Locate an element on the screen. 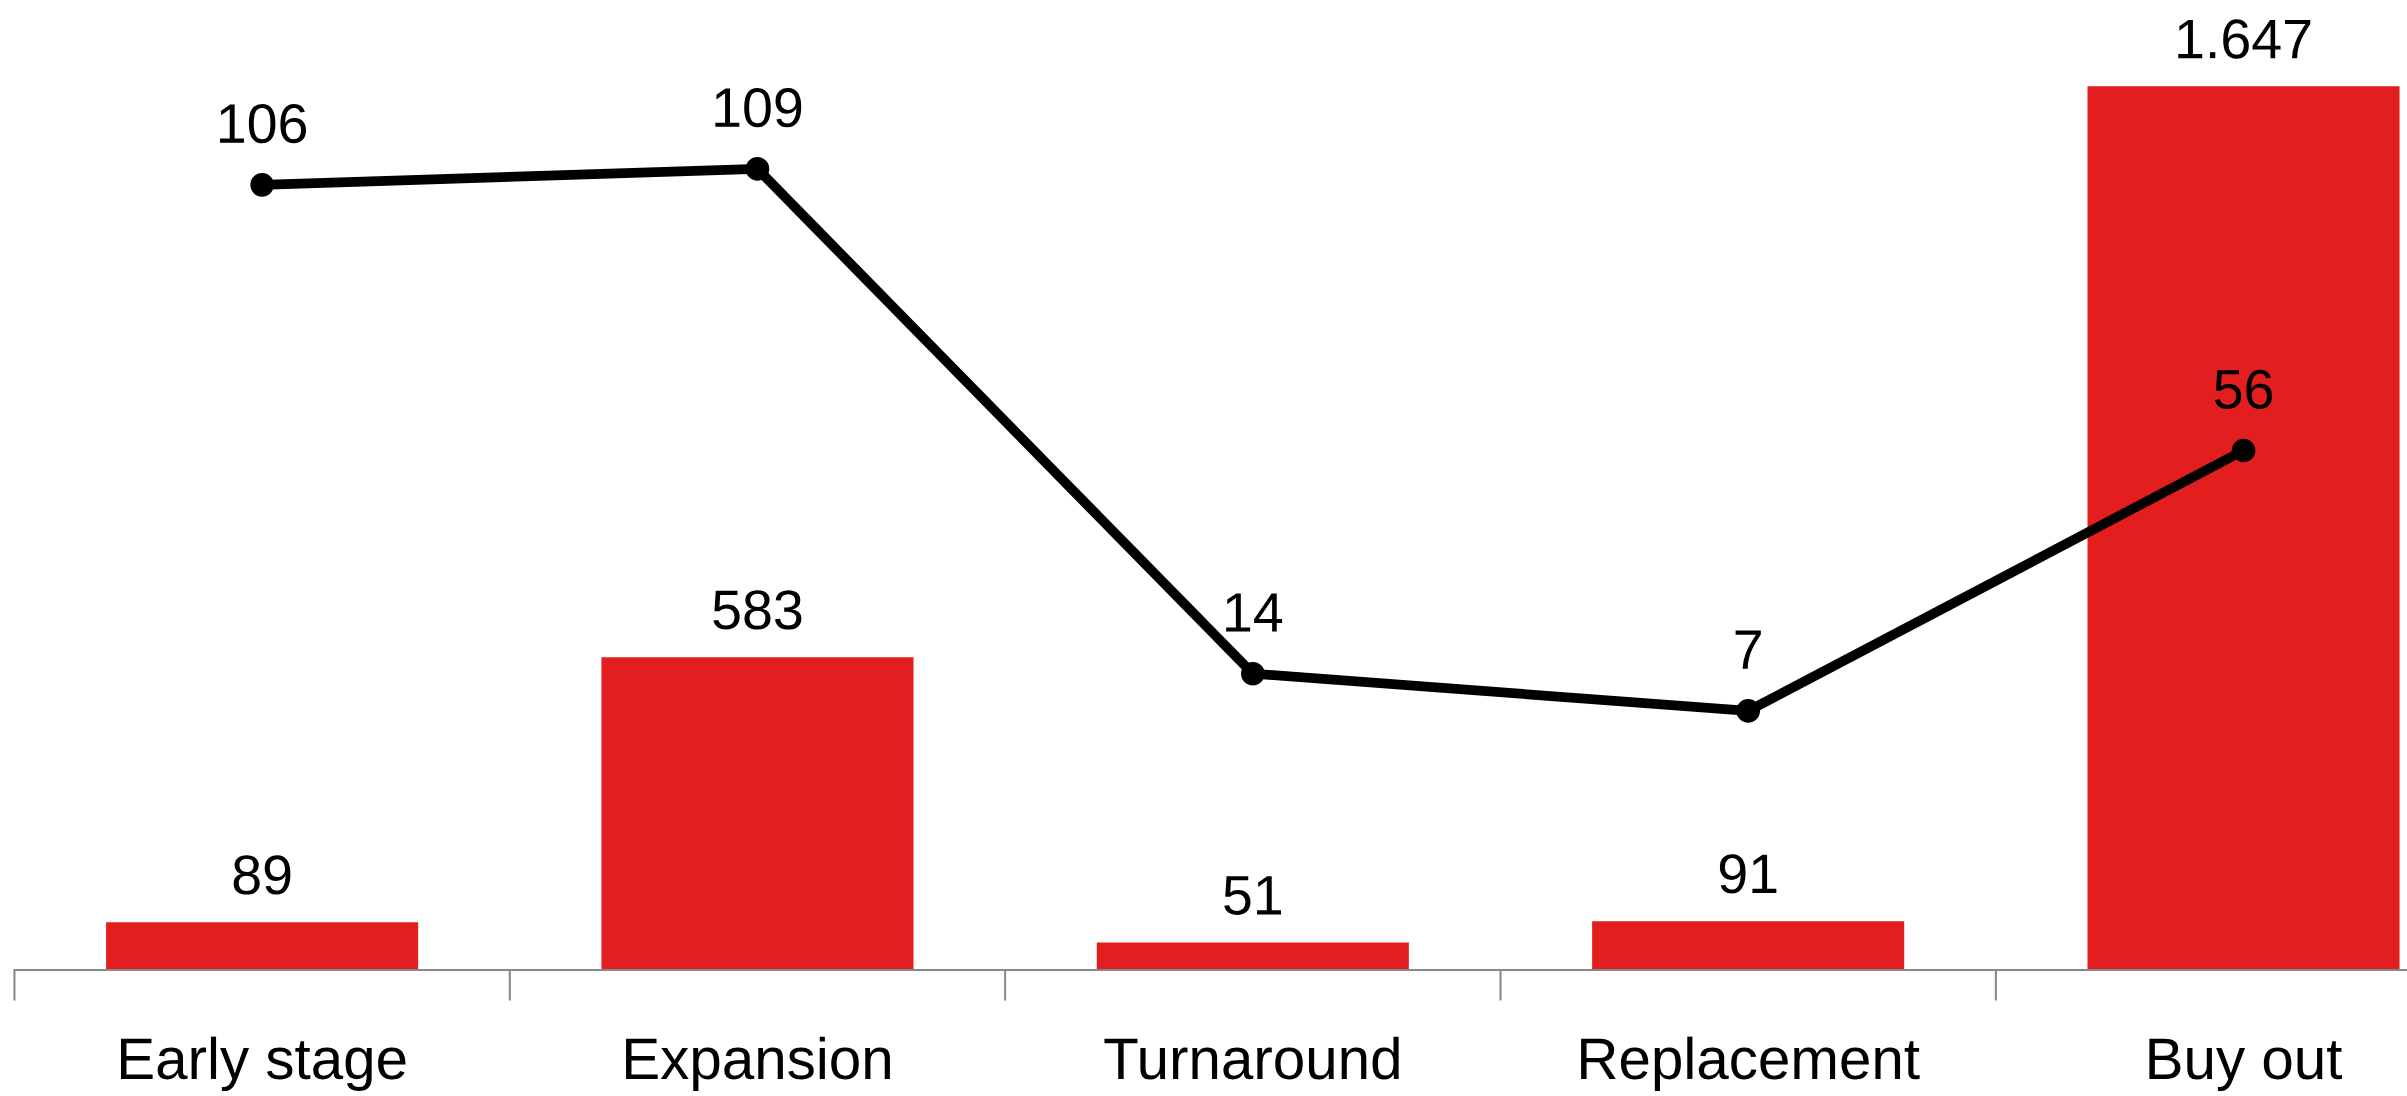 Image resolution: width=2407 pixels, height=1096 pixels. x-tick-label: Buy out is located at coordinates (2246, 1064).